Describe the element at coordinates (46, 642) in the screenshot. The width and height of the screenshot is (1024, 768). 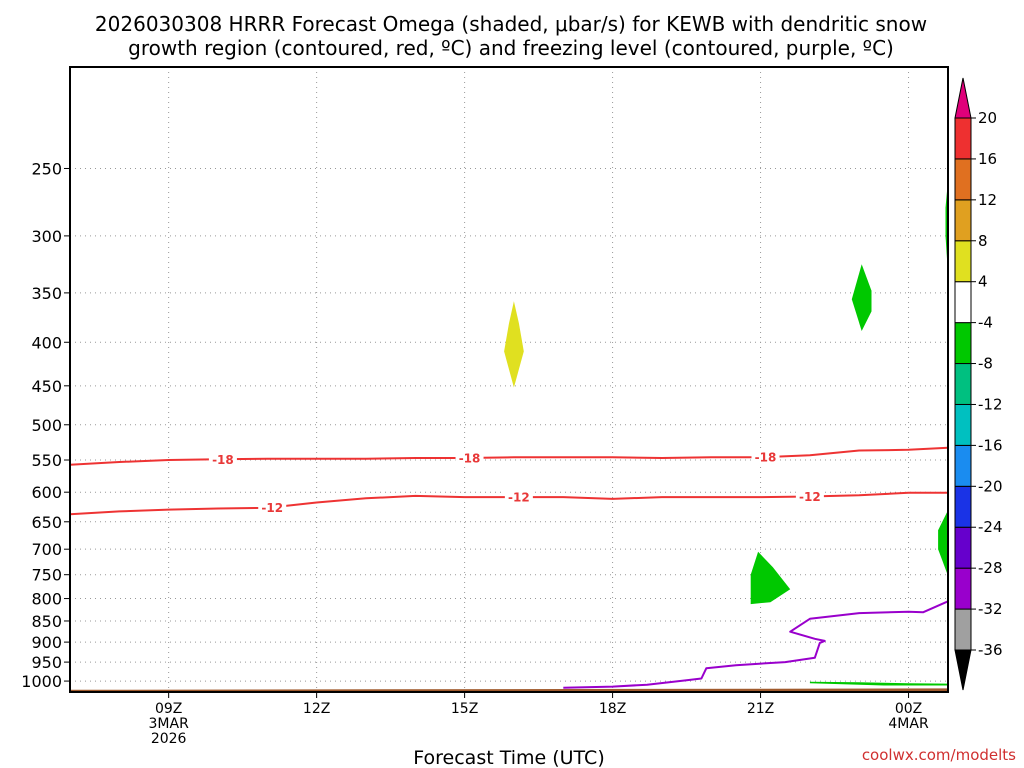
I see `y-tick-label-900: 900` at that location.